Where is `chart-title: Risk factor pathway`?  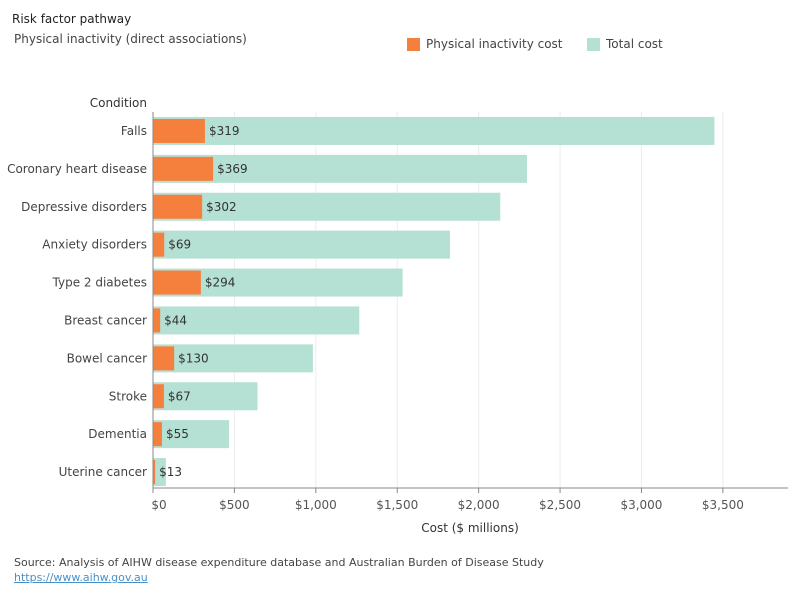 chart-title: Risk factor pathway is located at coordinates (72, 19).